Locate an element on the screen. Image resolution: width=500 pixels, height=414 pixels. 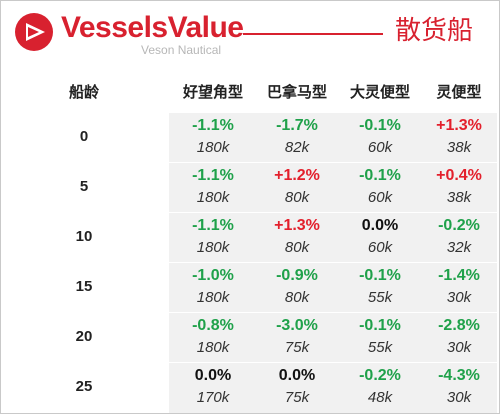
column-header-capesize: 好望角型 is located at coordinates (212, 92).